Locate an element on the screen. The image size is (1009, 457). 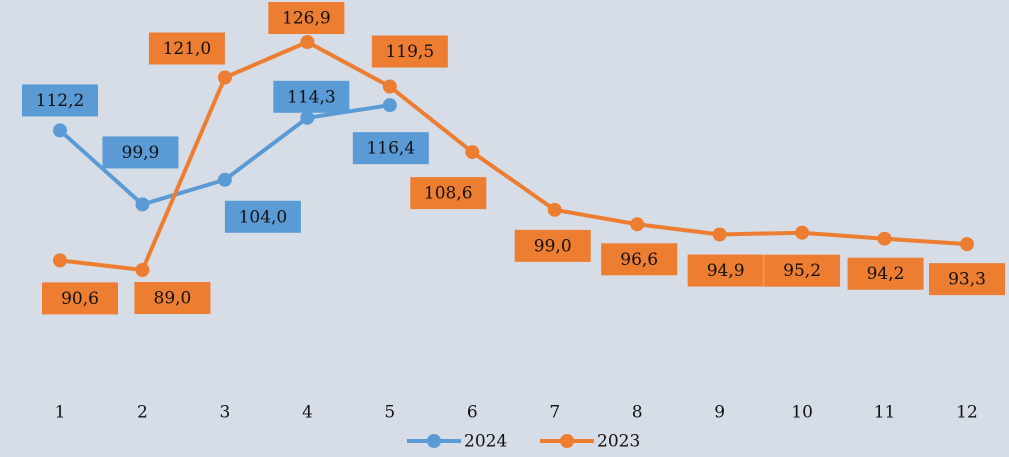
x-tick-label: 9 is located at coordinates (719, 413).